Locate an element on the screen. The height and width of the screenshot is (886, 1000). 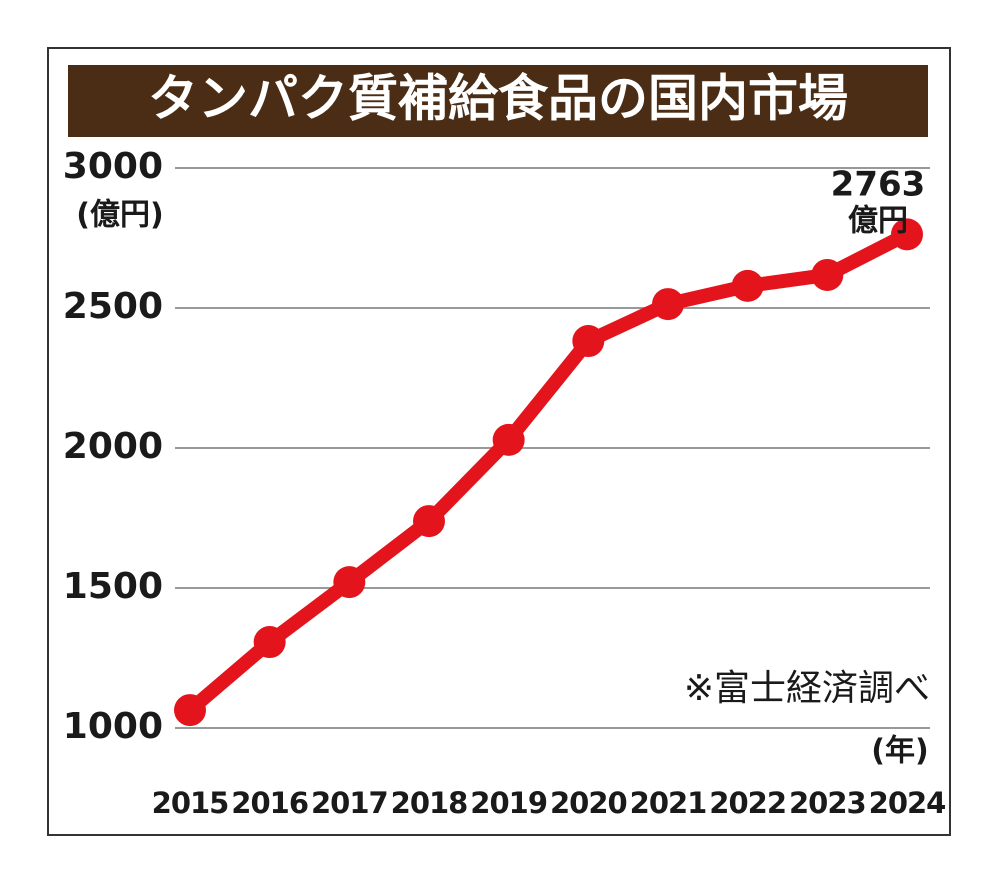
data-label: 2763 is located at coordinates (878, 185).